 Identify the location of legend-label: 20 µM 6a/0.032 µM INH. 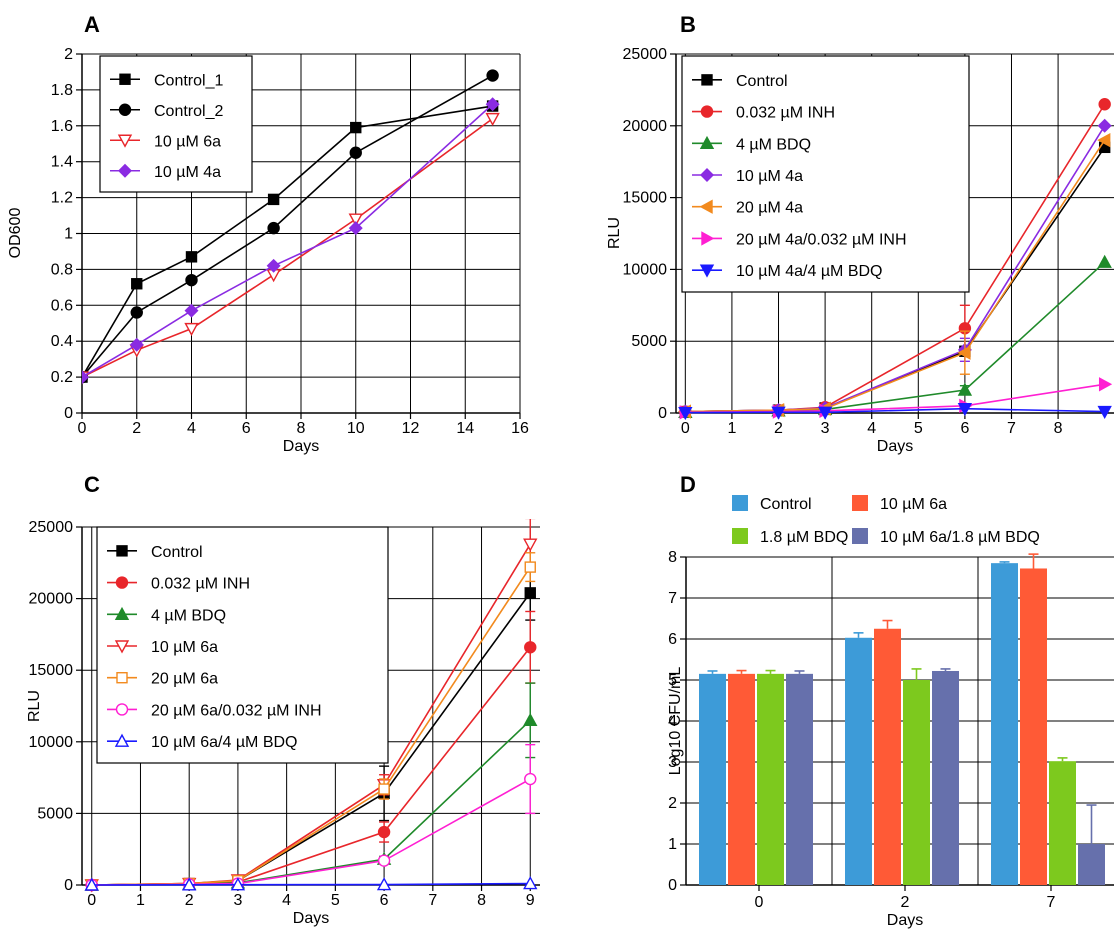
(236, 710).